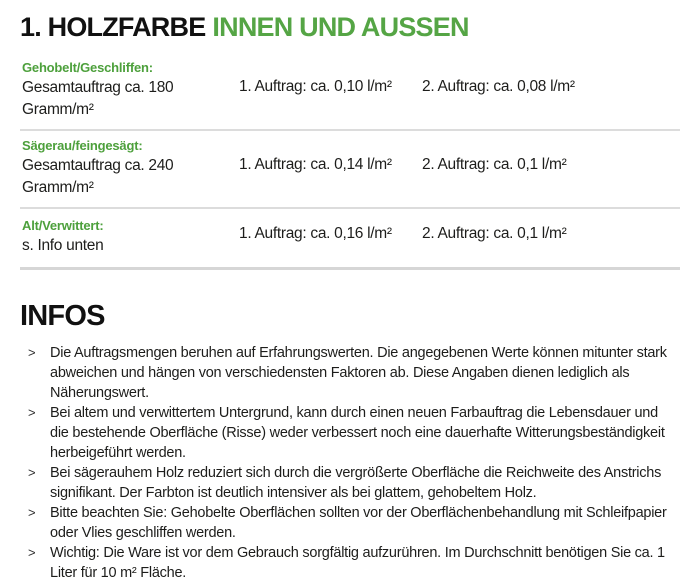 The image size is (700, 583). I want to click on infos-section-heading: INFOS, so click(62, 316).